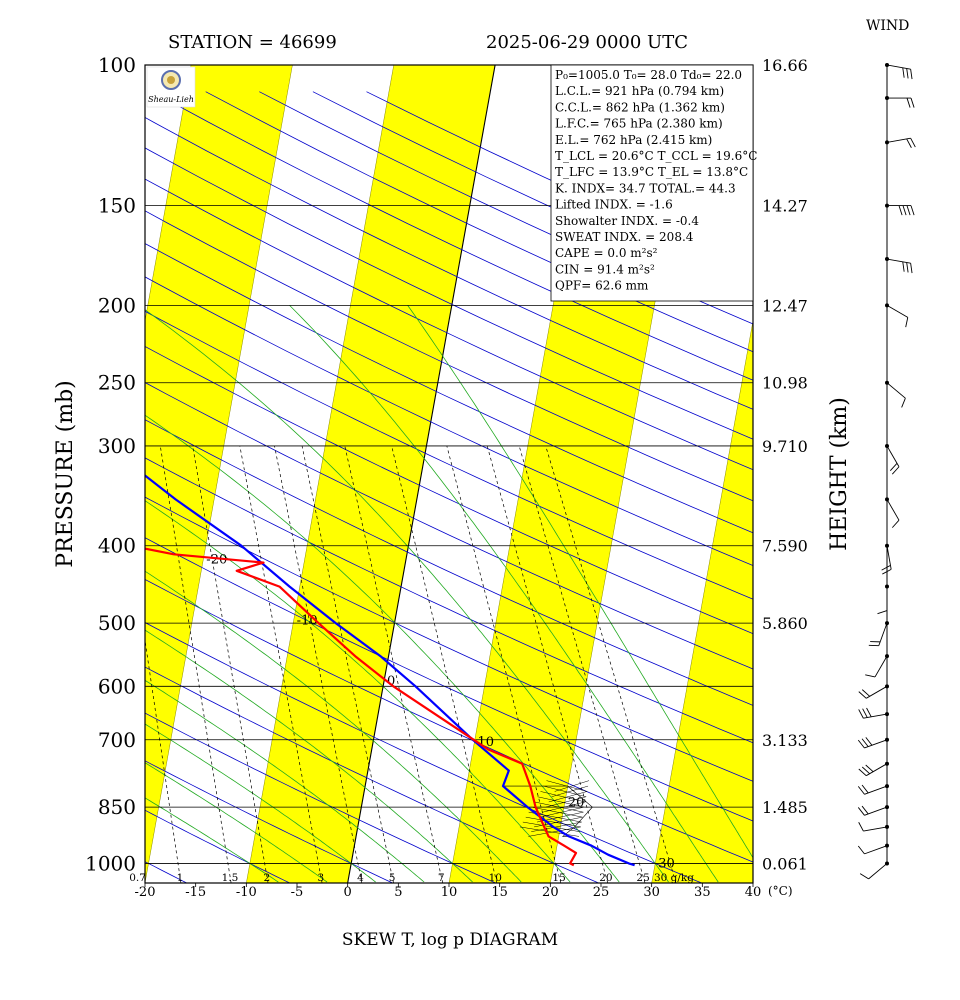 The image size is (960, 1000). I want to click on mixing-ratio-label: 30 g/kg, so click(674, 878).